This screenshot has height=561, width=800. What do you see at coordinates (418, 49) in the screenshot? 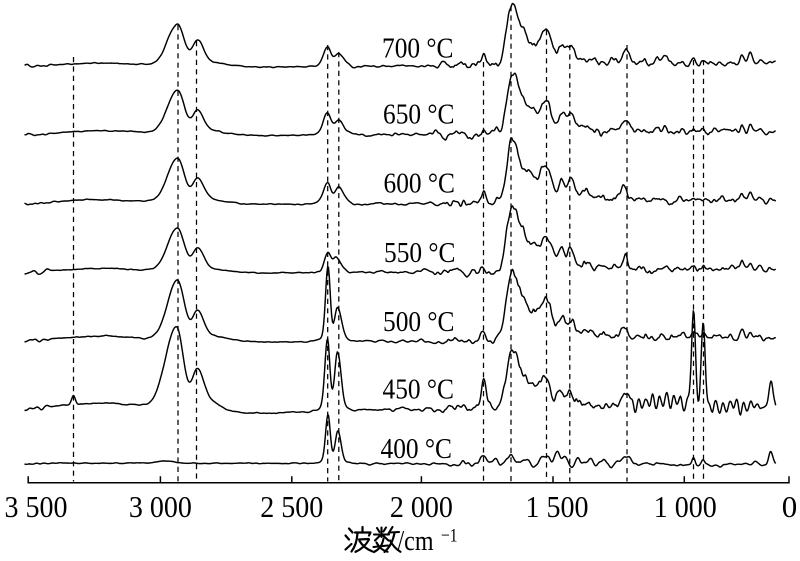
I see `svg-text: 700 °C` at bounding box center [418, 49].